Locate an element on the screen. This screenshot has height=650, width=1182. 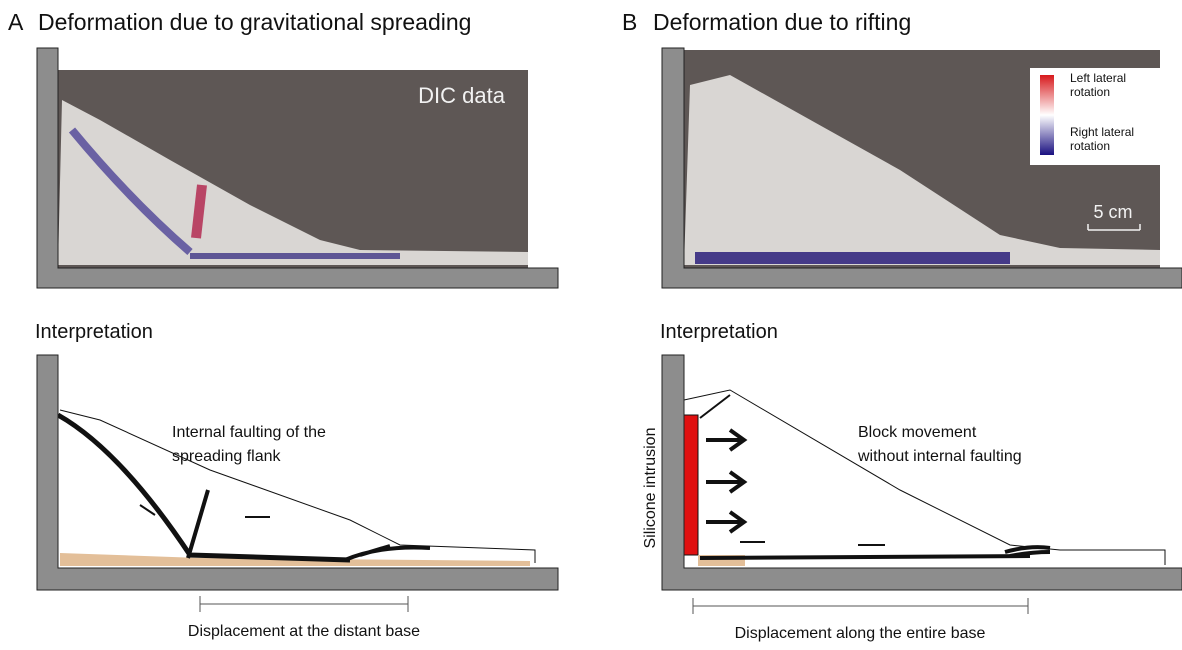
scale-bar is located at coordinates (1114, 227).